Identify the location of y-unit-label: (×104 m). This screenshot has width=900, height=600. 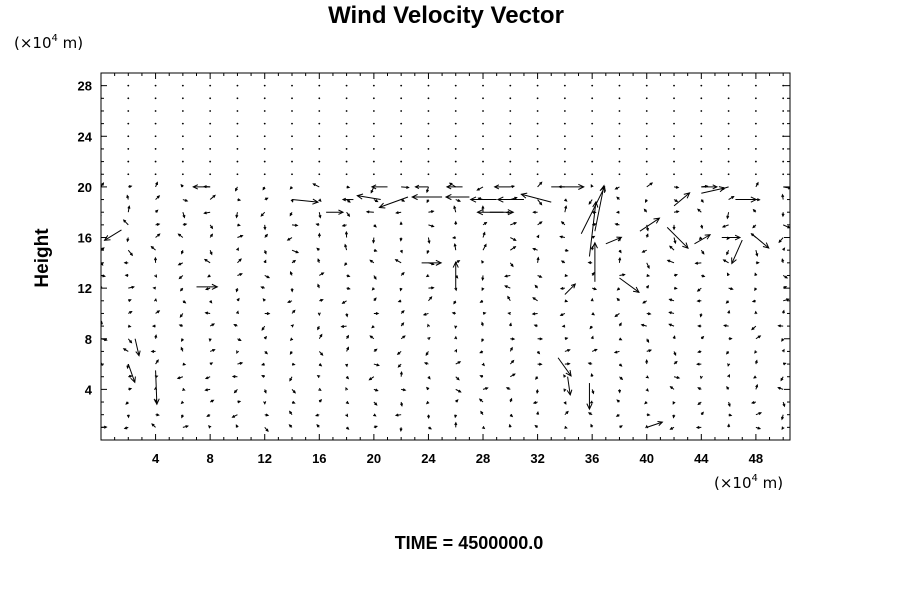
(48, 42).